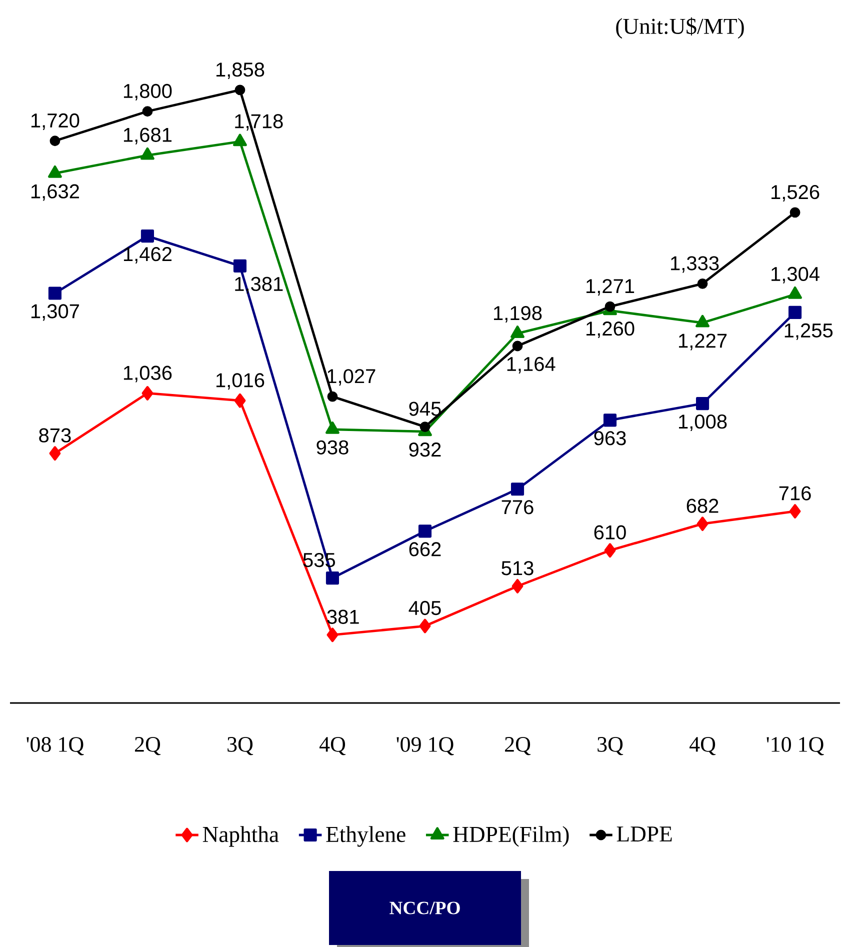 The height and width of the screenshot is (947, 841). I want to click on data-label: 662, so click(425, 549).